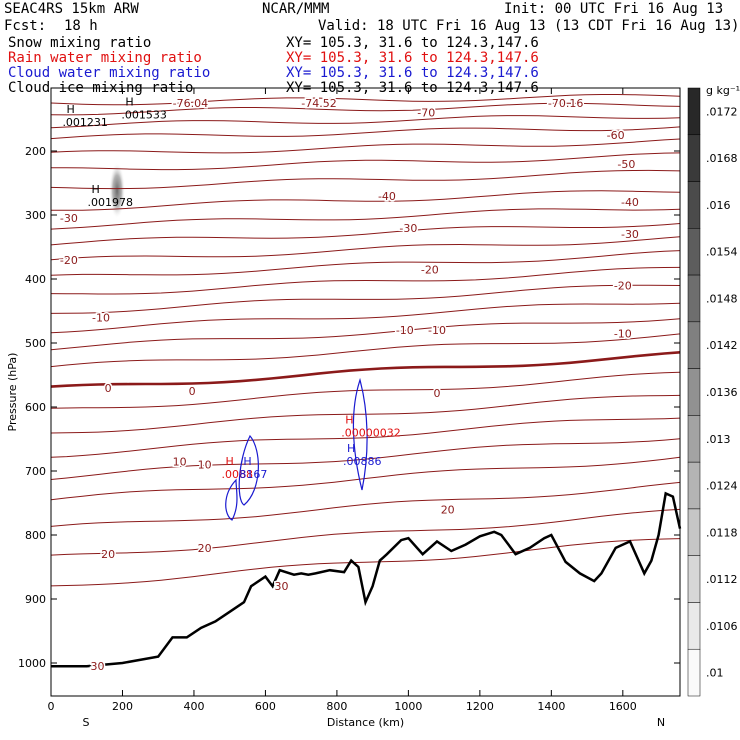 The width and height of the screenshot is (740, 740). I want to click on x-axis-title: Distance (km), so click(365, 722).